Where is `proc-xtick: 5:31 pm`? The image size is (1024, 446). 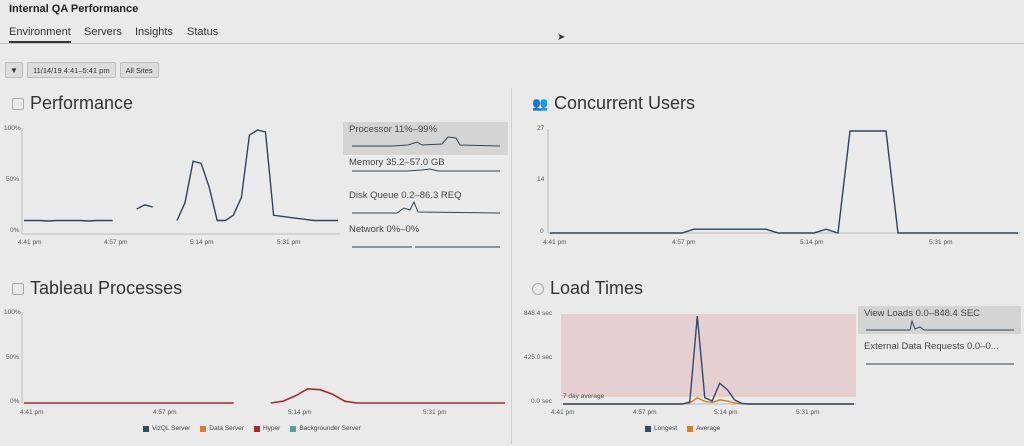 proc-xtick: 5:31 pm is located at coordinates (435, 412).